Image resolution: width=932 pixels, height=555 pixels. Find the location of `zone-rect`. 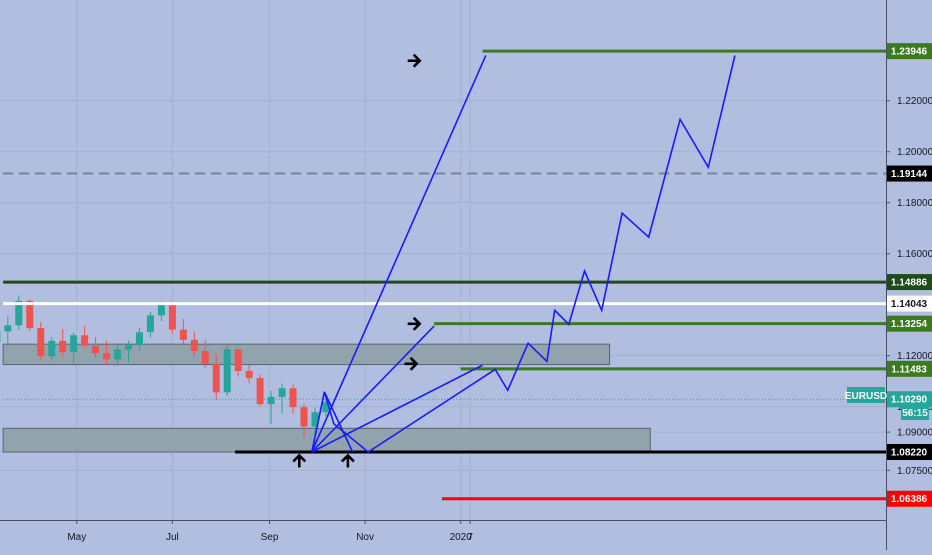

zone-rect is located at coordinates (326, 440).